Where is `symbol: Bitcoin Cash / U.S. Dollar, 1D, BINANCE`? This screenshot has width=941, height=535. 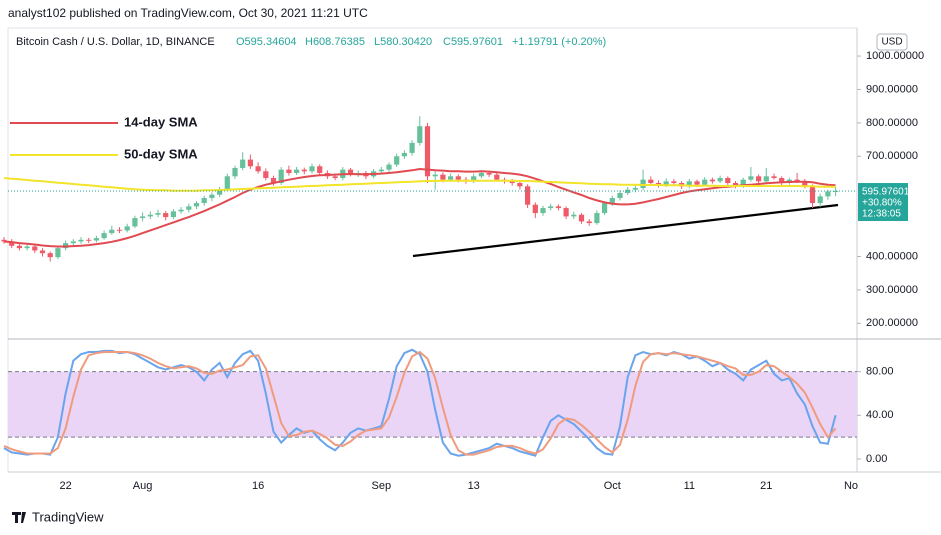 symbol: Bitcoin Cash / U.S. Dollar, 1D, BINANCE is located at coordinates (115, 42).